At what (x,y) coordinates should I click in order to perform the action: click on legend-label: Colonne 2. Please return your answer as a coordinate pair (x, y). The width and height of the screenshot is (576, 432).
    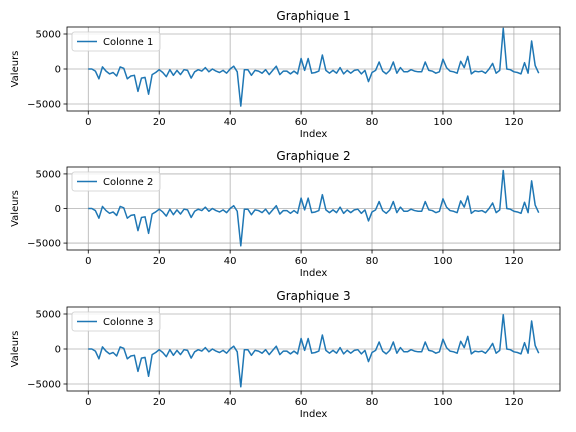
    Looking at the image, I should click on (128, 182).